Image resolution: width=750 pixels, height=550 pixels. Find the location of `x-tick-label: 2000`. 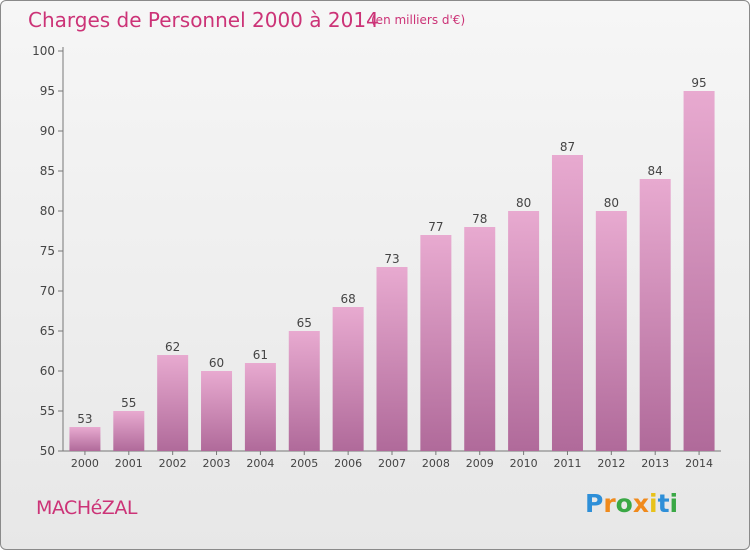

x-tick-label: 2000 is located at coordinates (85, 463).